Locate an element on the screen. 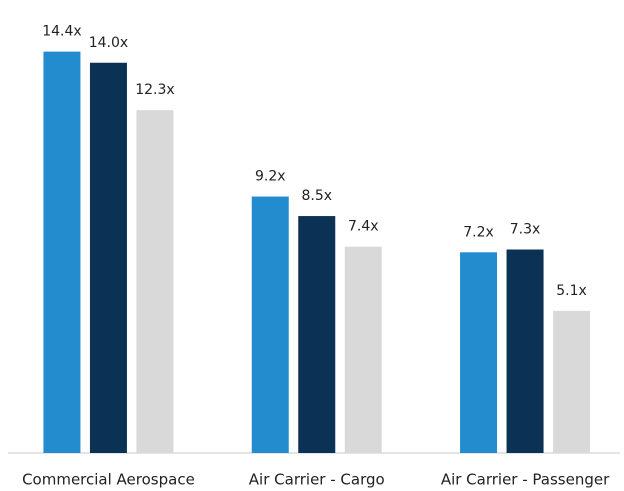  x-tick-label: Commercial Aerospace is located at coordinates (108, 480).